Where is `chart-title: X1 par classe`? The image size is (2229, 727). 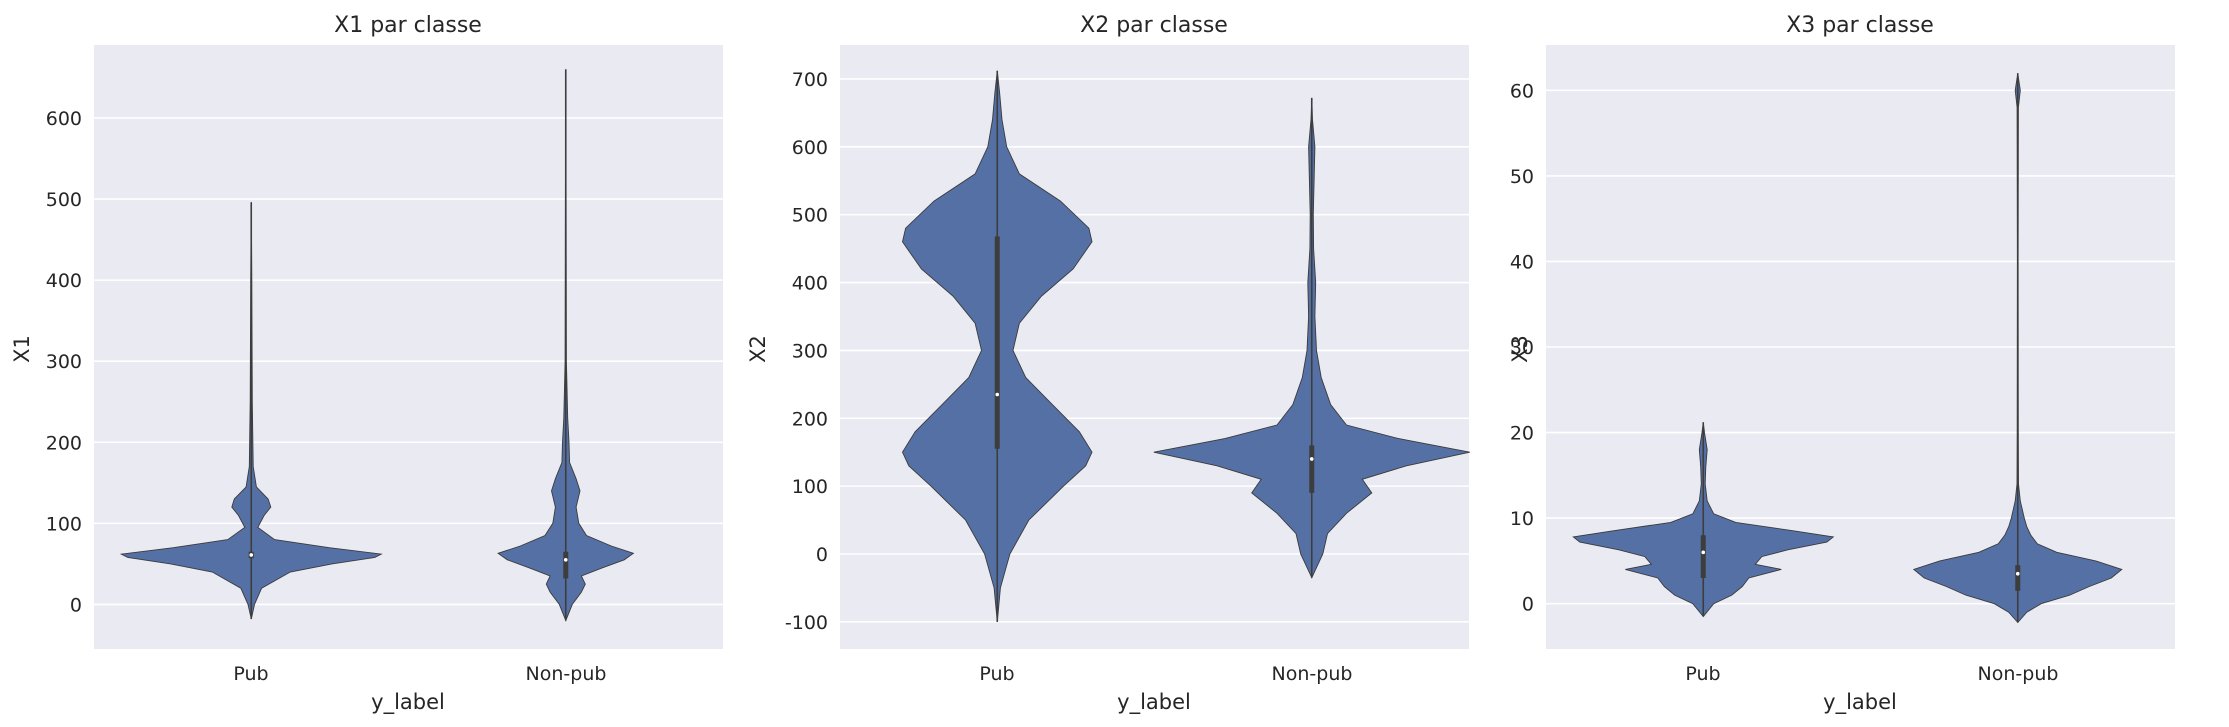 chart-title: X1 par classe is located at coordinates (408, 25).